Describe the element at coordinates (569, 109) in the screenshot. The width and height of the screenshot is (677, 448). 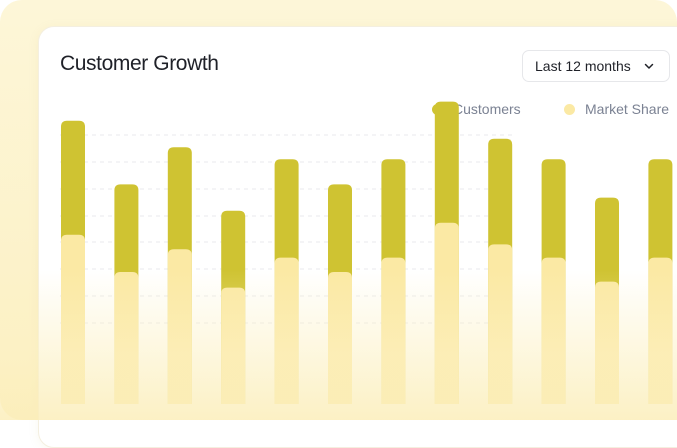
I see `legend-dot-market-share` at that location.